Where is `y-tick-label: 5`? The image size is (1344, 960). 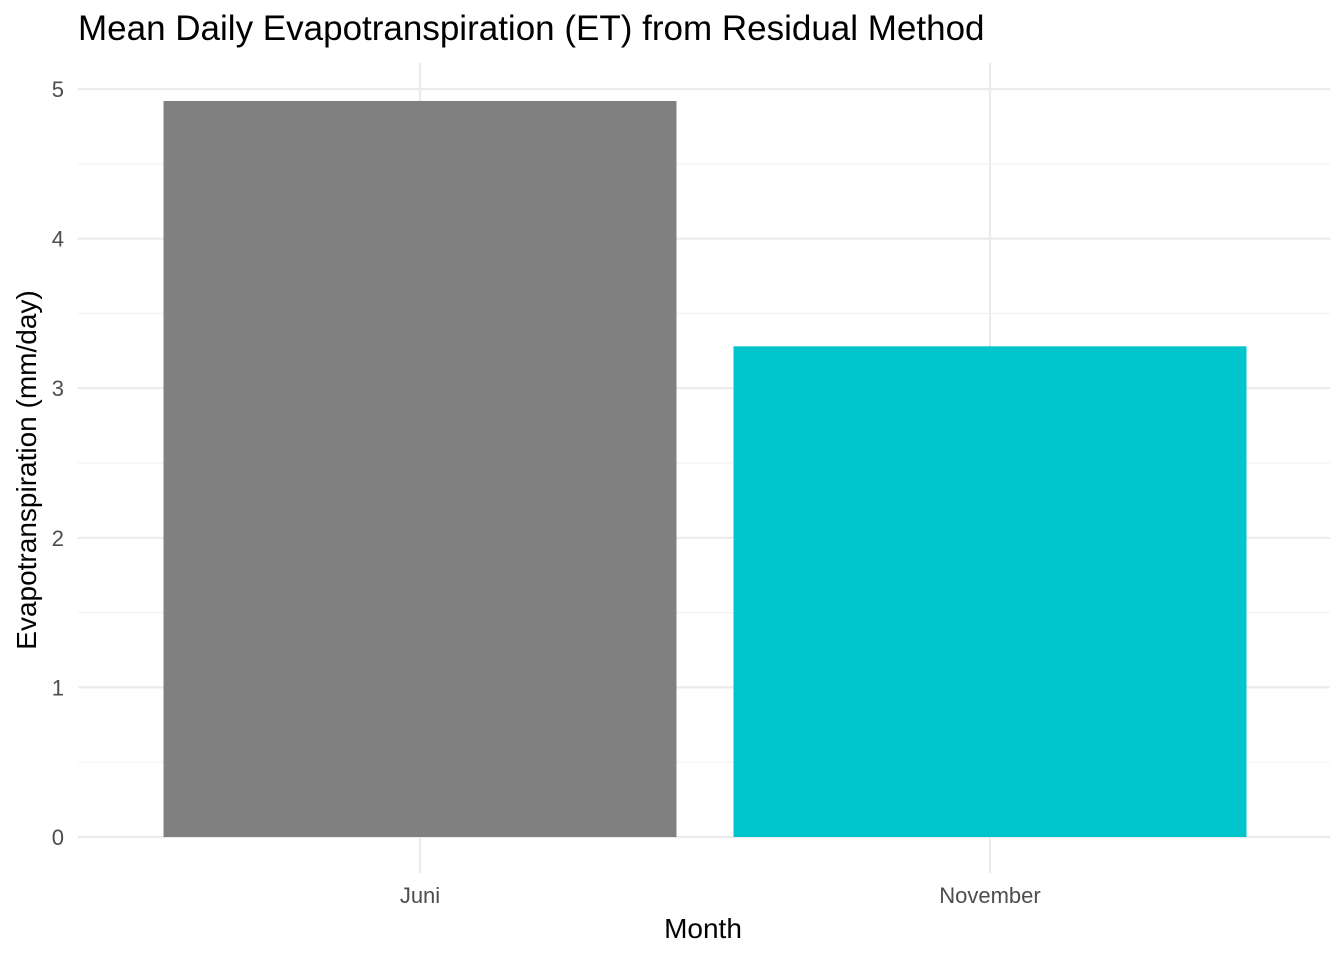
y-tick-label: 5 is located at coordinates (58, 89).